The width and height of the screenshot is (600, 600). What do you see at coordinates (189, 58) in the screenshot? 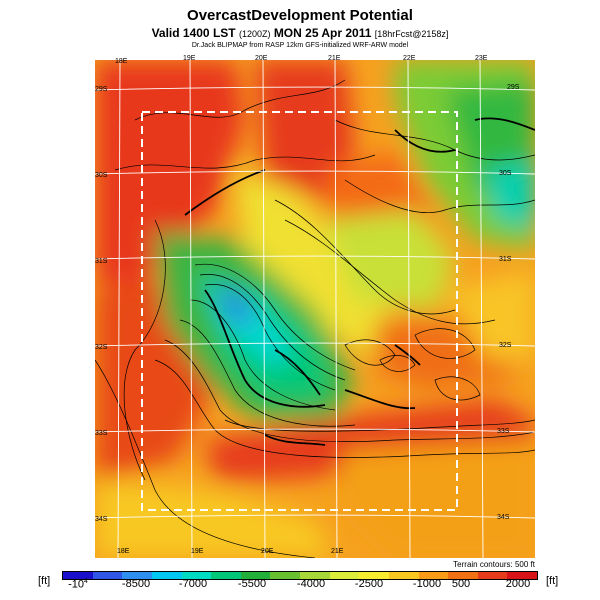
I see `lon-label-top: 19E` at bounding box center [189, 58].